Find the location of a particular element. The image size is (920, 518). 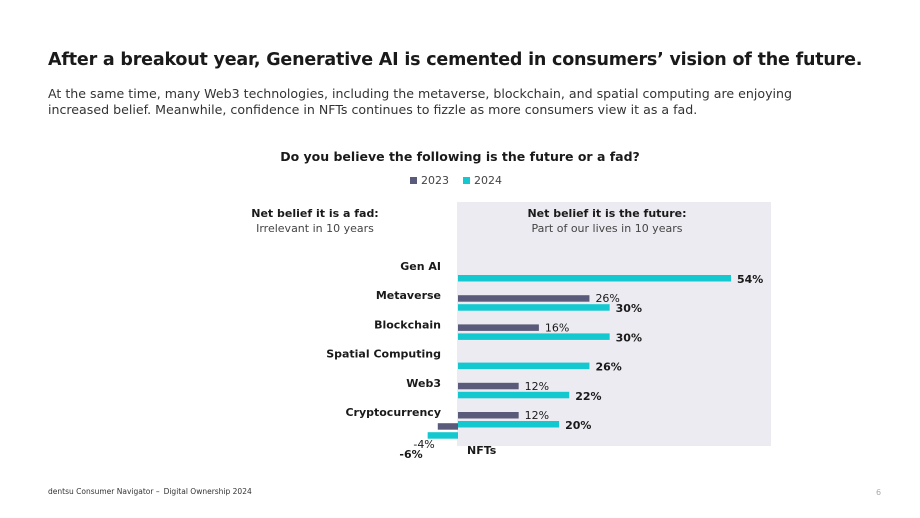

bar-2024-web3 is located at coordinates (514, 395).